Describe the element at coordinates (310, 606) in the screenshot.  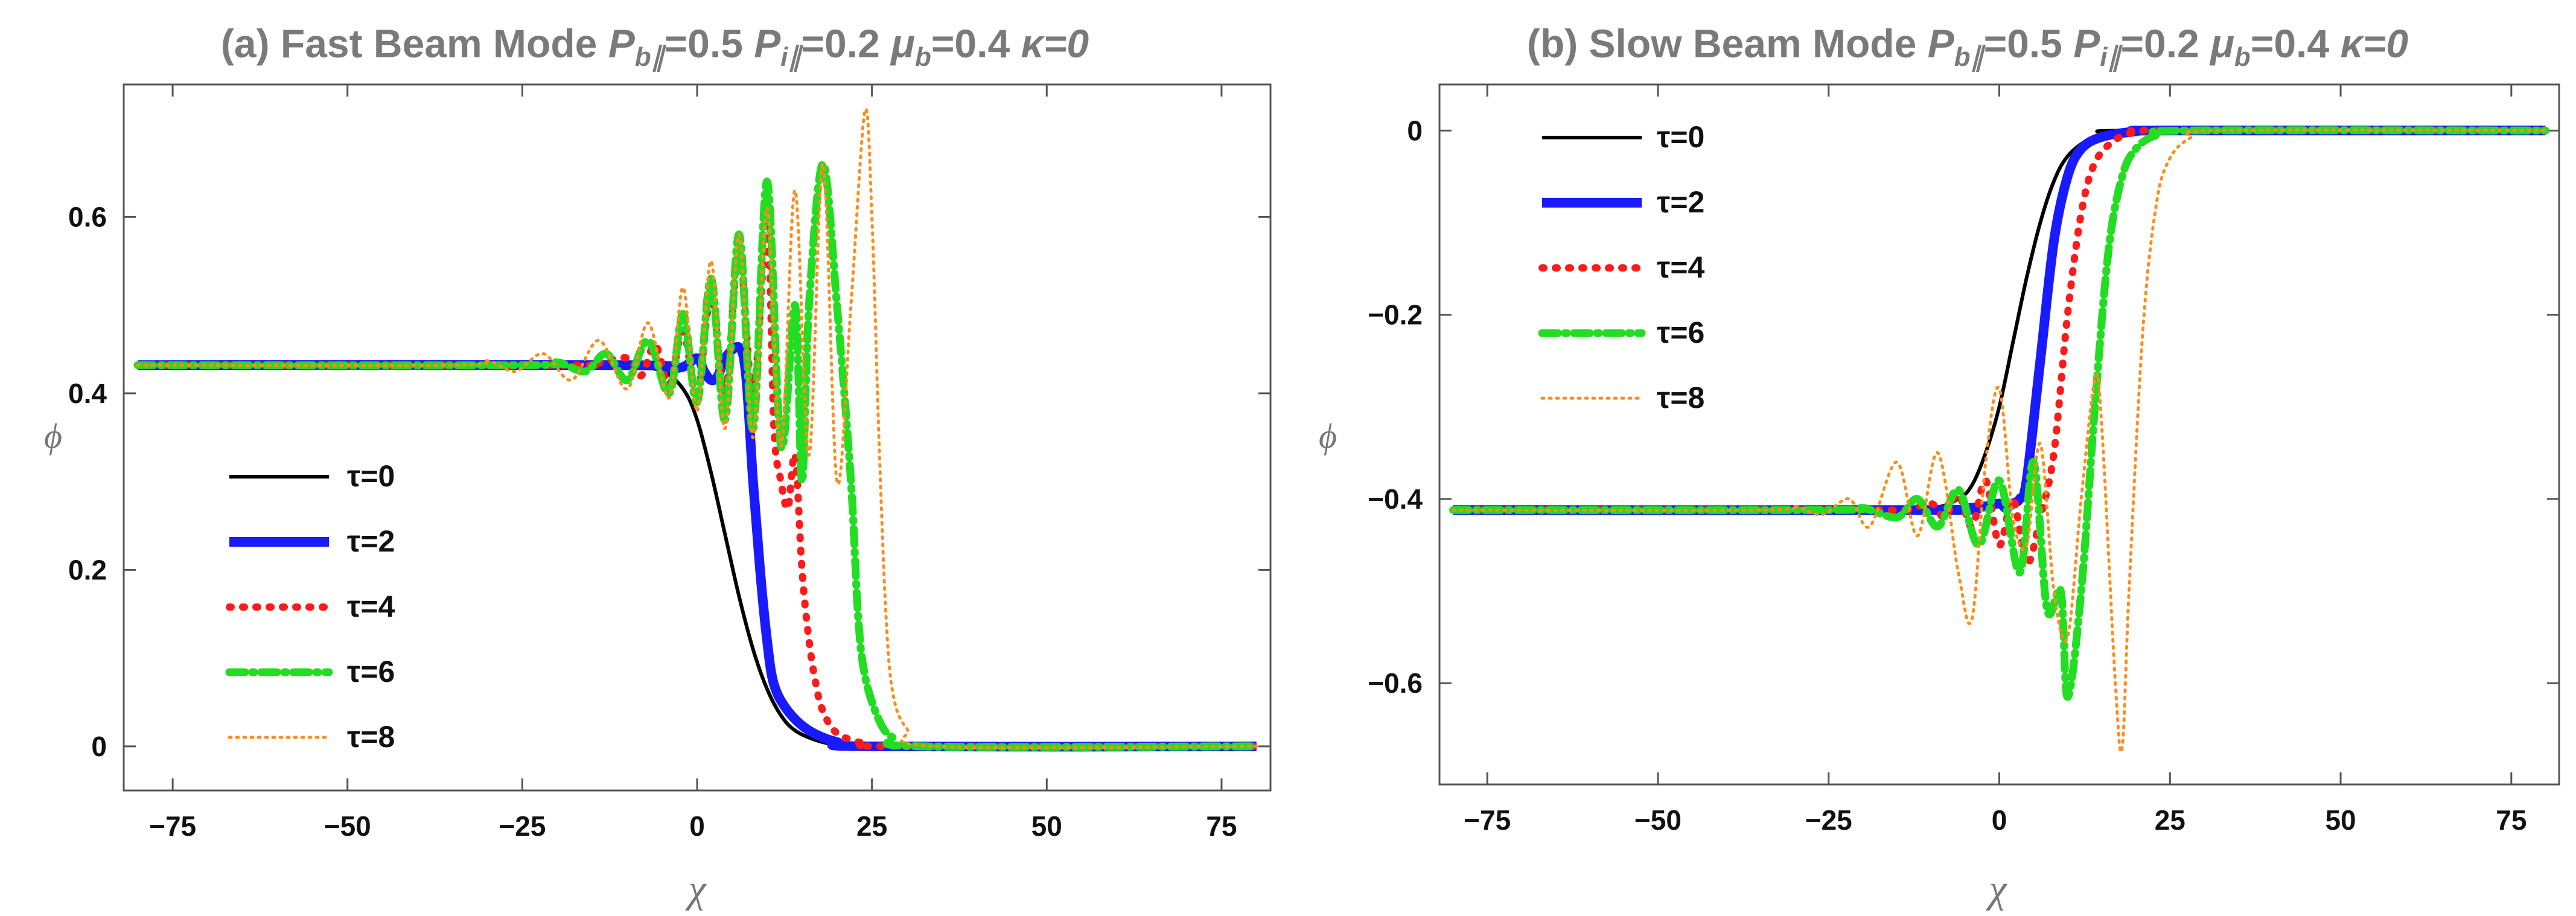
I see `panel-a-legend: τ=0 τ=2 τ=4 τ=6 τ=8` at that location.